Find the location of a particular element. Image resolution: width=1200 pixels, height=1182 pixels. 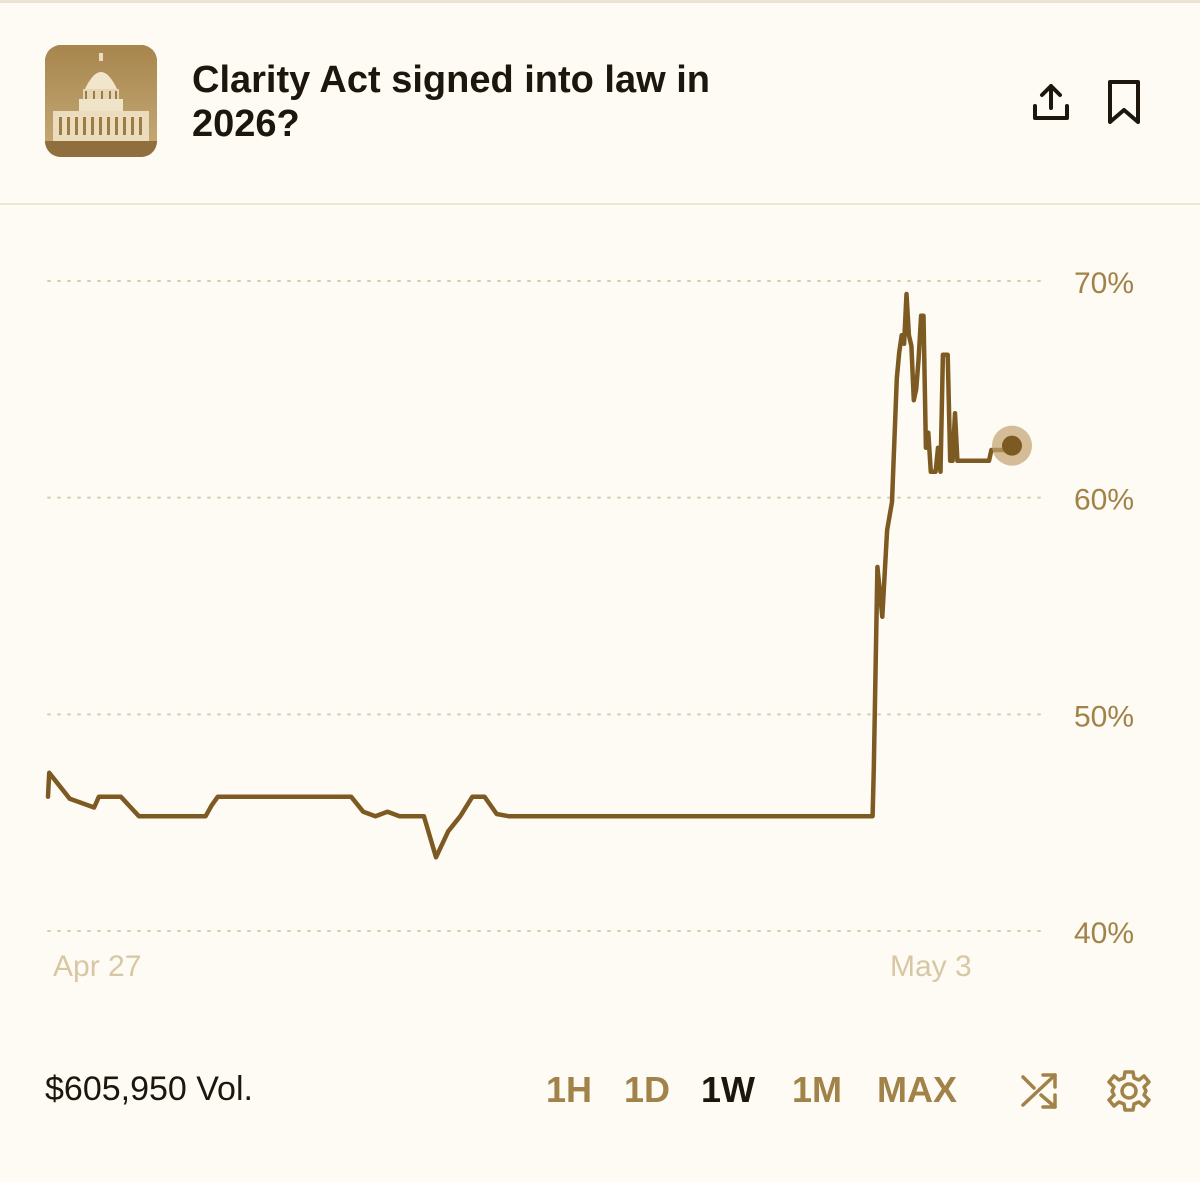

y-axis-ticks: 70% 60% 50% 40% is located at coordinates (1104, 608).